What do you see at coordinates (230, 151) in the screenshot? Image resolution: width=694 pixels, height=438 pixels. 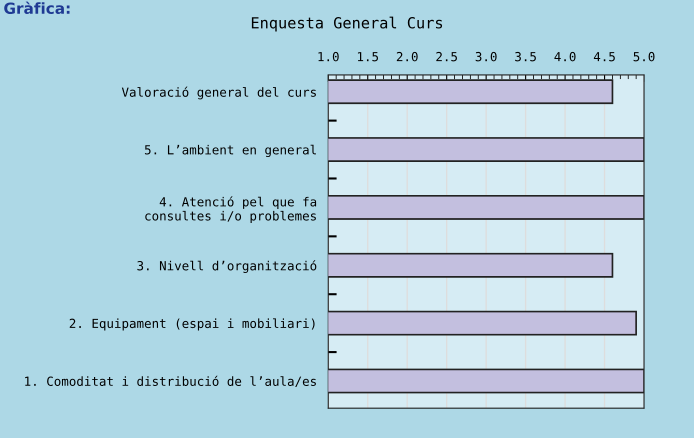 I see `y-tick-label: 5. L’ambient en general` at bounding box center [230, 151].